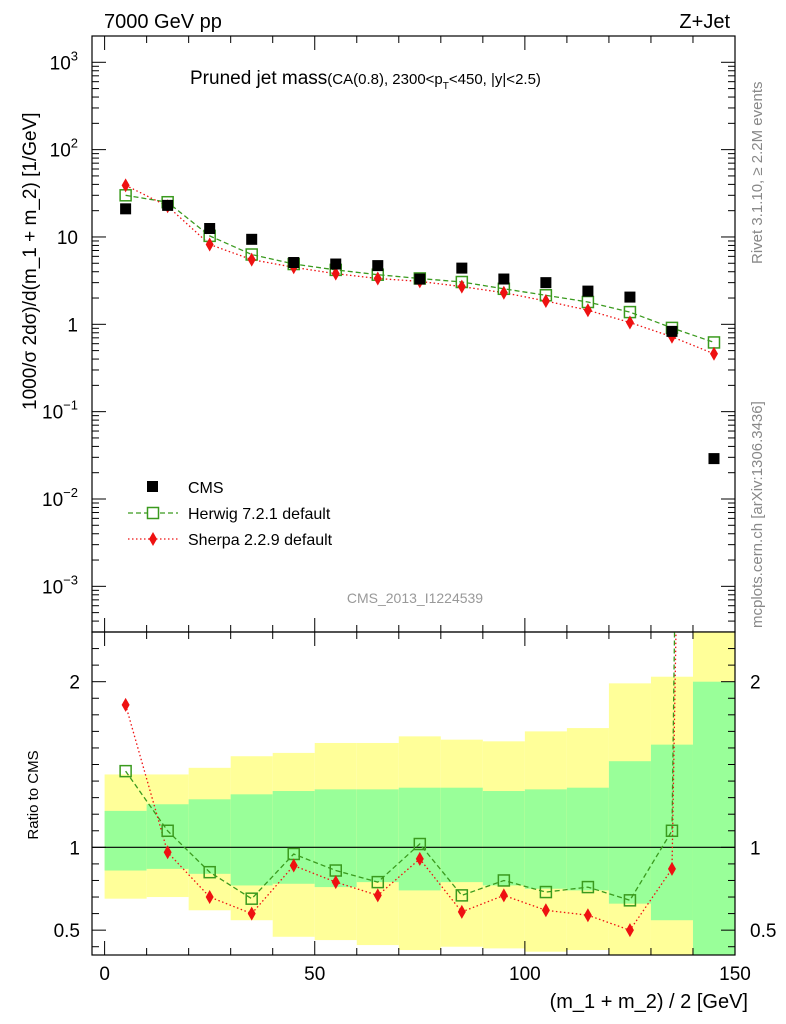 The width and height of the screenshot is (786, 1024). Describe the element at coordinates (64, 149) in the screenshot. I see `y-tick-label: 10²` at that location.